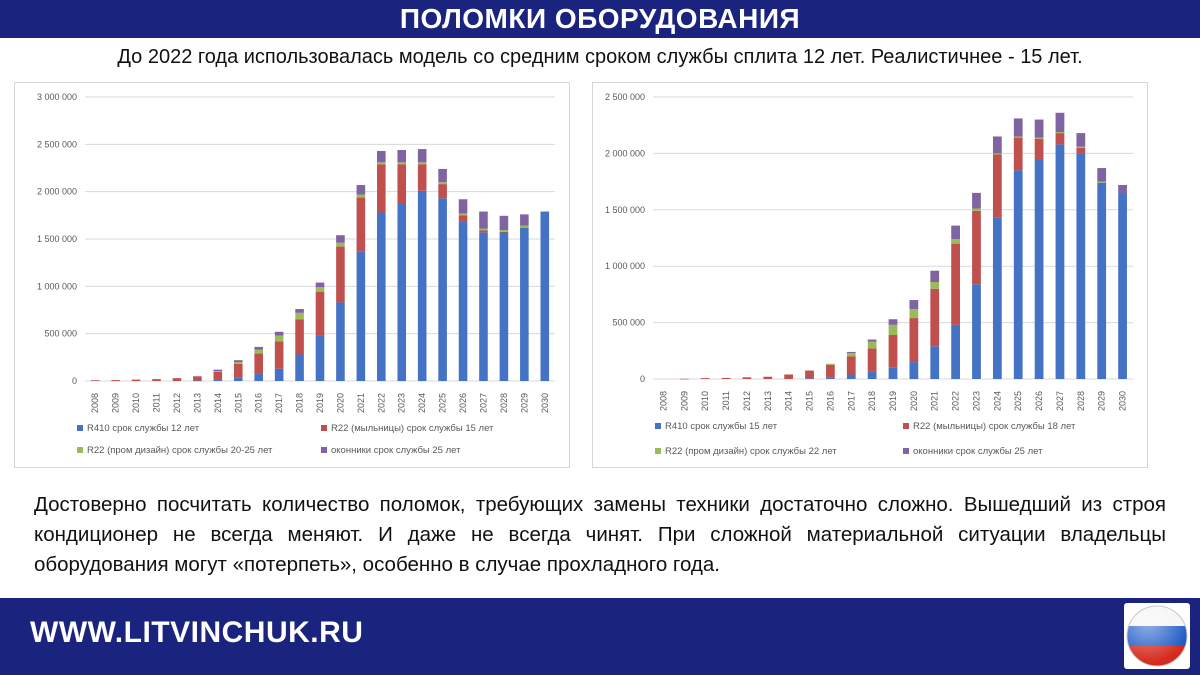 The height and width of the screenshot is (675, 1200). What do you see at coordinates (197, 403) in the screenshot?
I see `x-tick-label: 2013` at bounding box center [197, 403].